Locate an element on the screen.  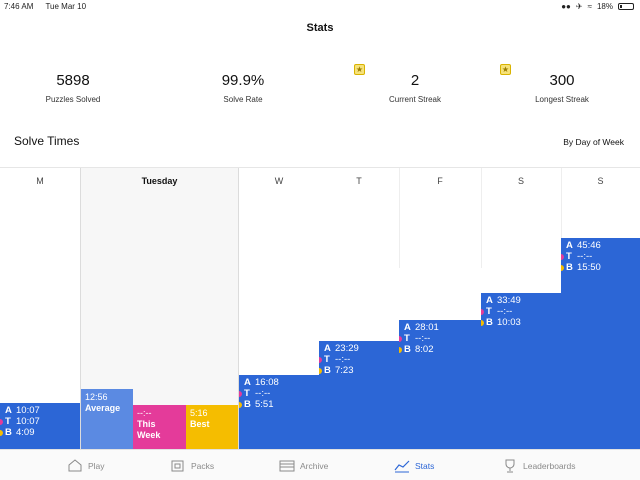
tab-label: Archive is located at coordinates (314, 466).